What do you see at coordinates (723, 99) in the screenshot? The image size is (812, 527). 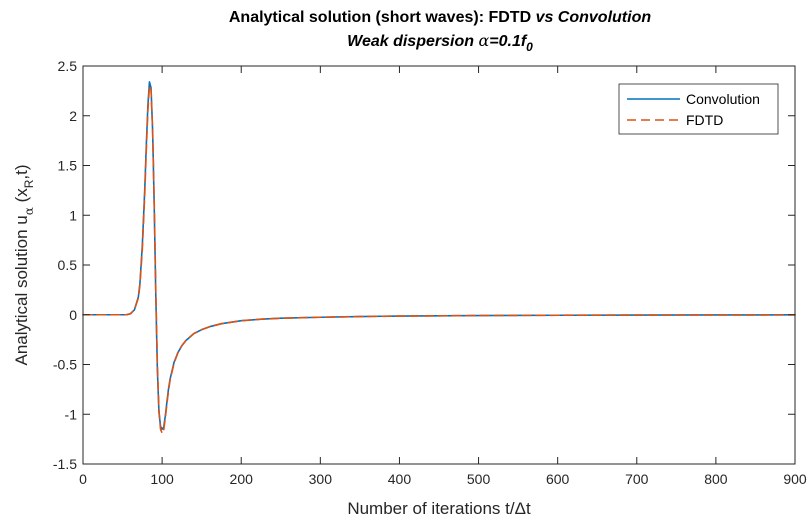 I see `legend-label-convolution: Convolution` at bounding box center [723, 99].